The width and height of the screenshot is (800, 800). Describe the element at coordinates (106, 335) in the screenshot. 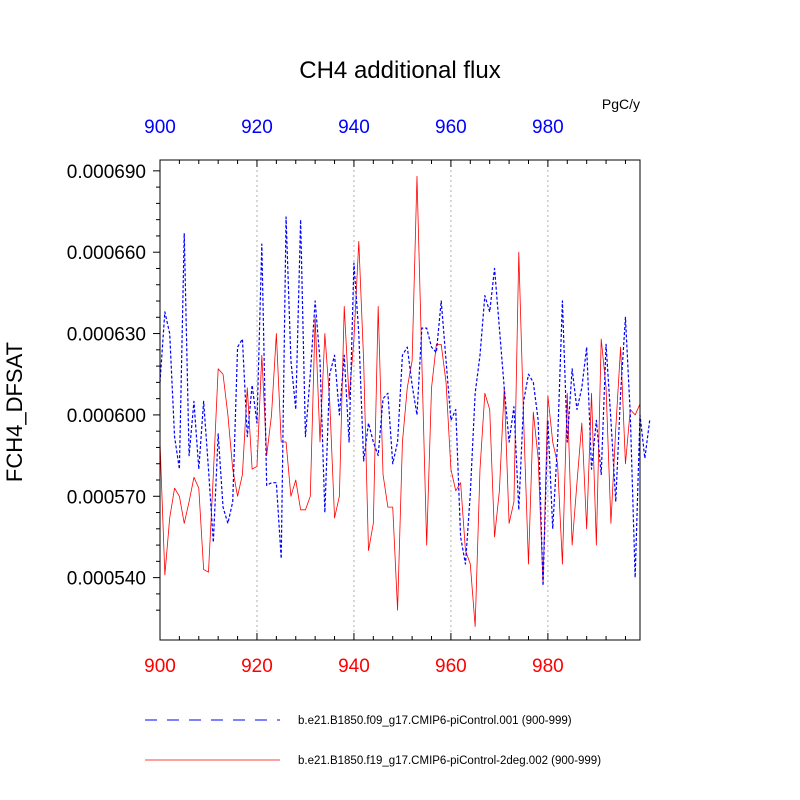

I see `y-tick-label: 0.000630` at that location.